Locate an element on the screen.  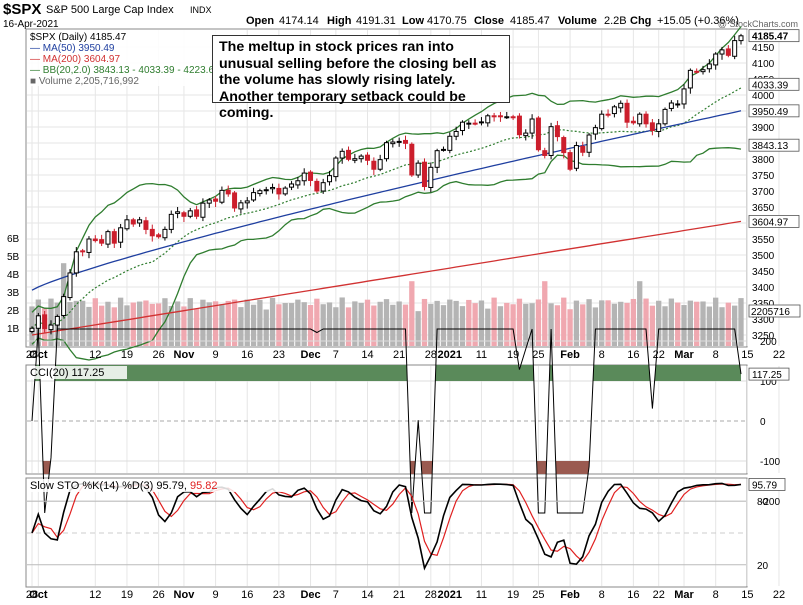
legend-volume: ■ Volume 2,205,716,992 is located at coordinates (84, 81).